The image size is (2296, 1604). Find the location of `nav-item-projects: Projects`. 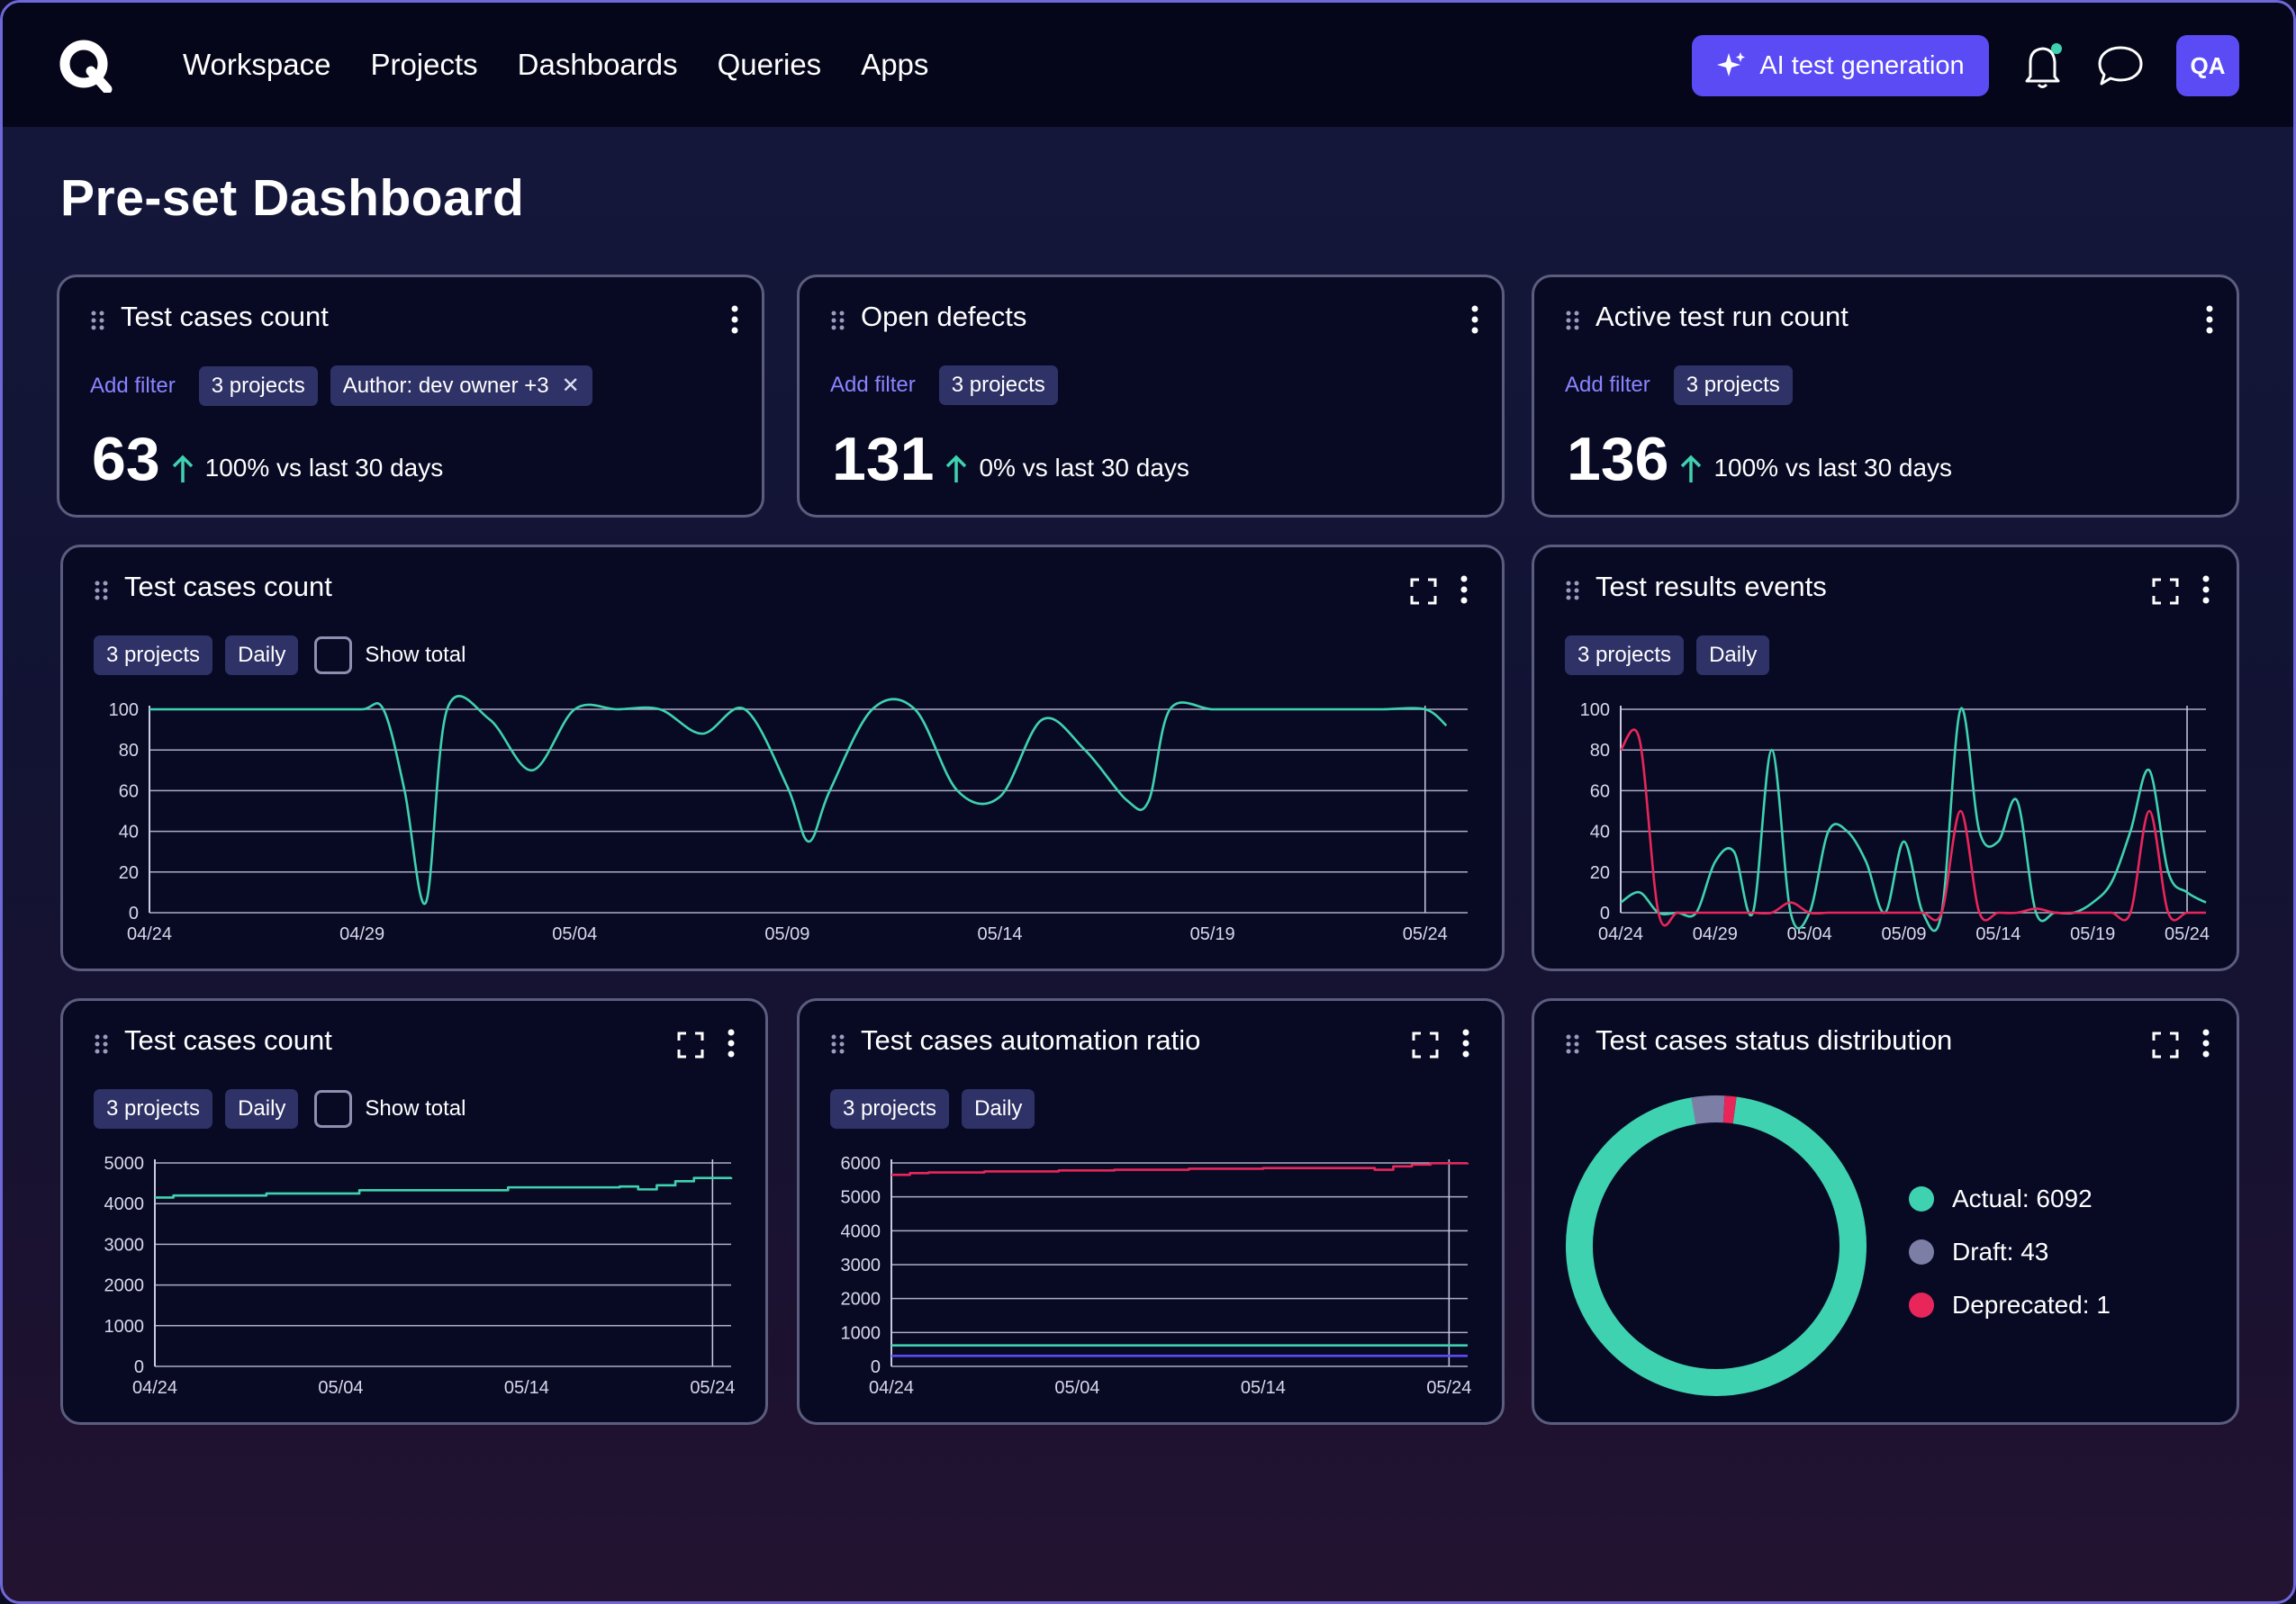

nav-item-projects: Projects is located at coordinates (424, 64).